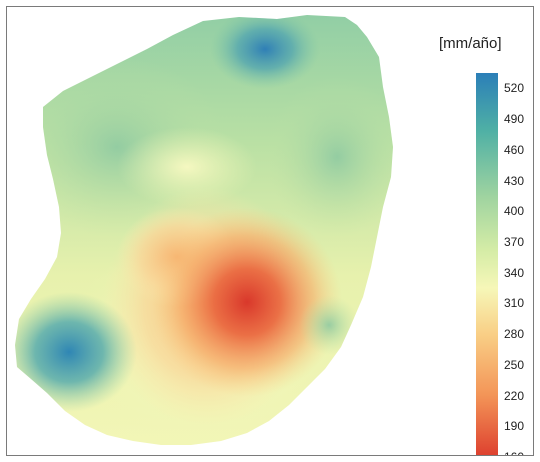  I want to click on legend-tick-label: 460, so click(514, 149).